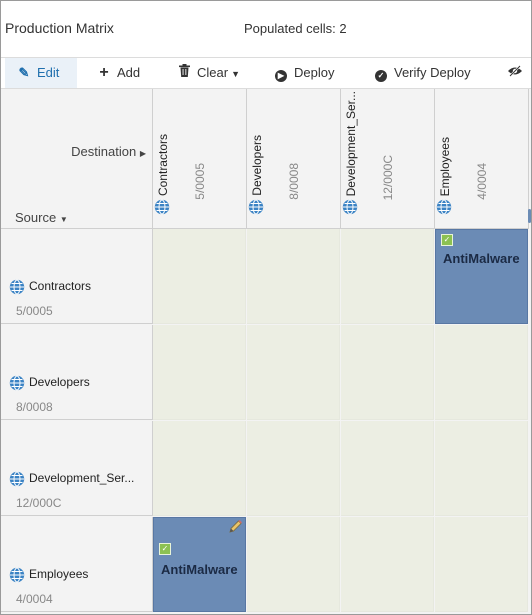 The height and width of the screenshot is (615, 532). I want to click on toolbar: ✎ Edit + Add Clear ▼ ▶ Deploy ✓ Verify Deploy, so click(266, 73).